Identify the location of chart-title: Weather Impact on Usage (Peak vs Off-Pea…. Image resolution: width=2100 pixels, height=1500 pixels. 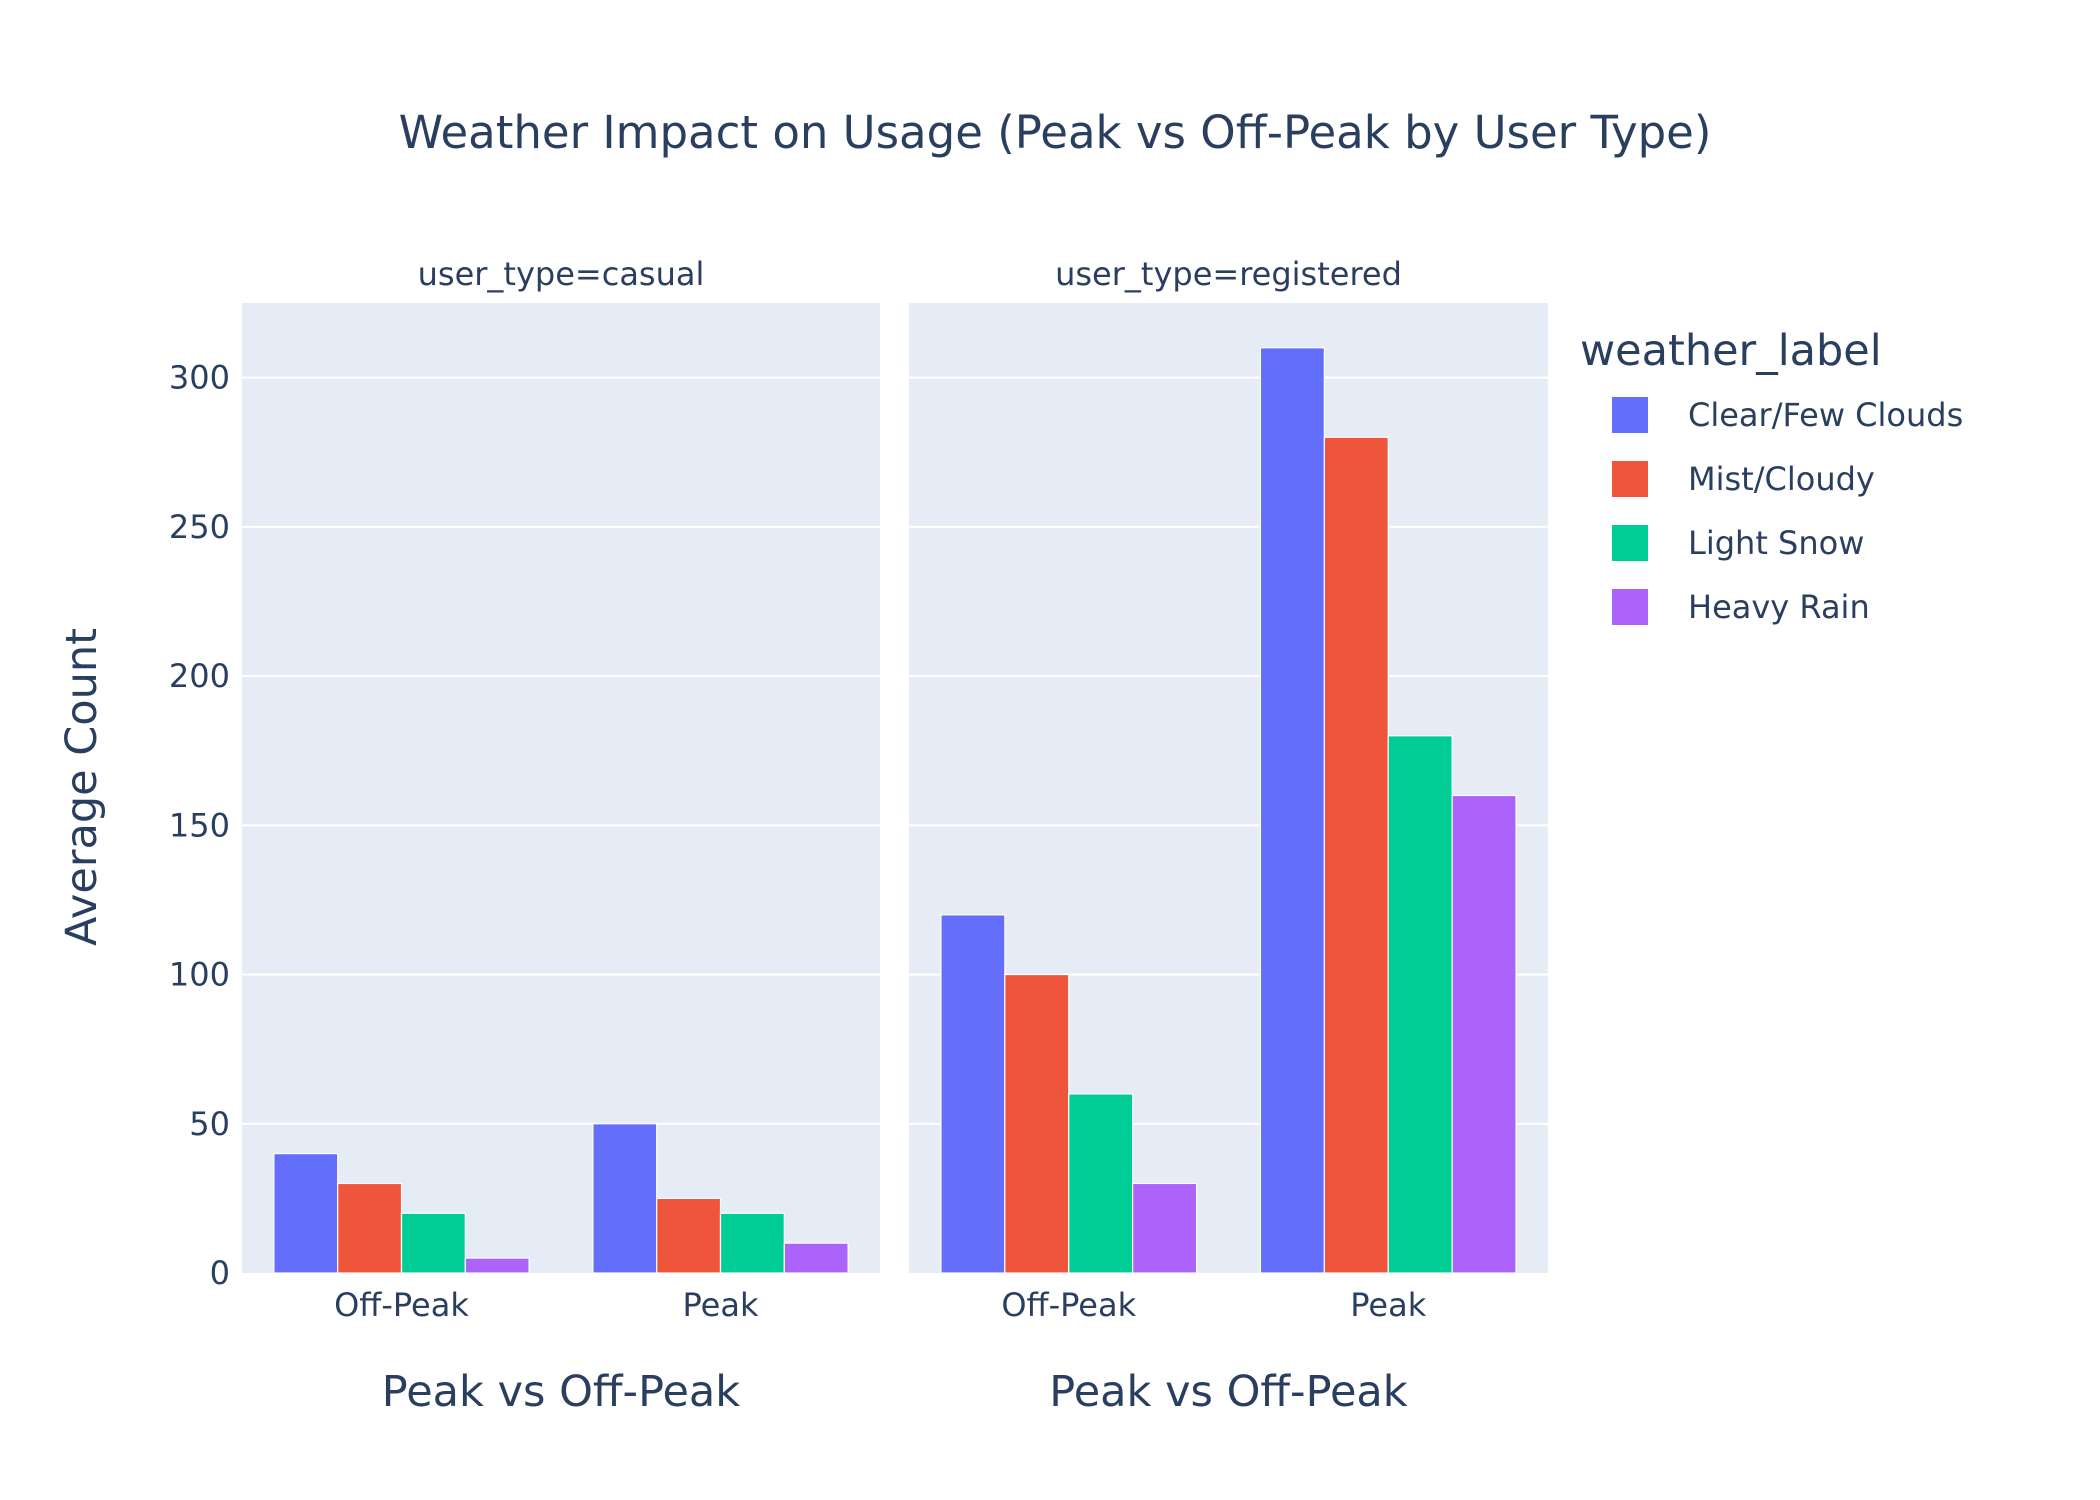
(1055, 132).